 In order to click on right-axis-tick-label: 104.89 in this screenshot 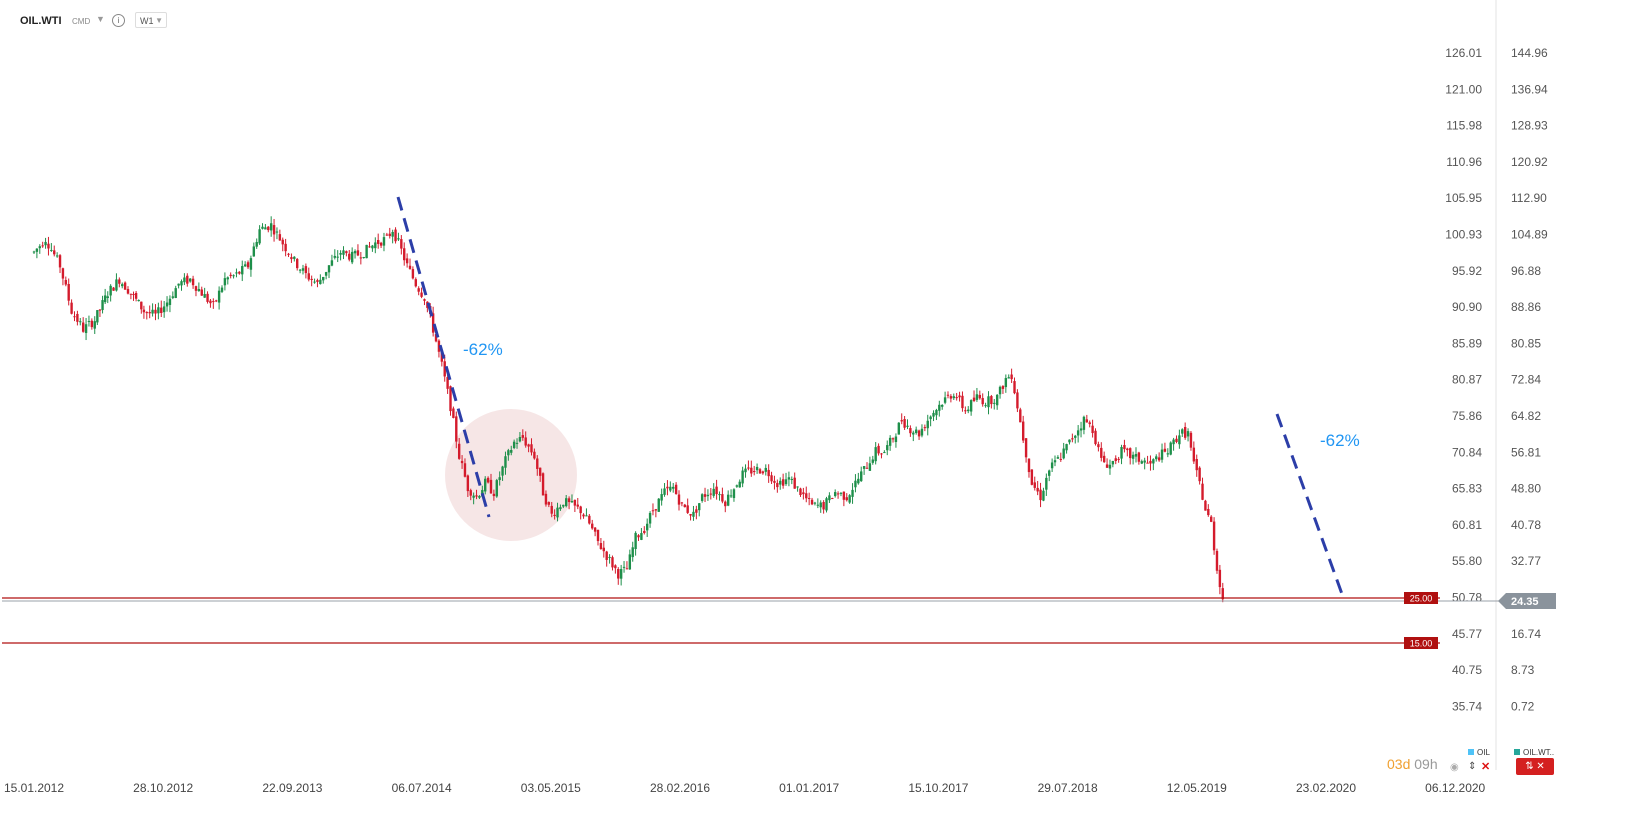, I will do `click(1529, 235)`.